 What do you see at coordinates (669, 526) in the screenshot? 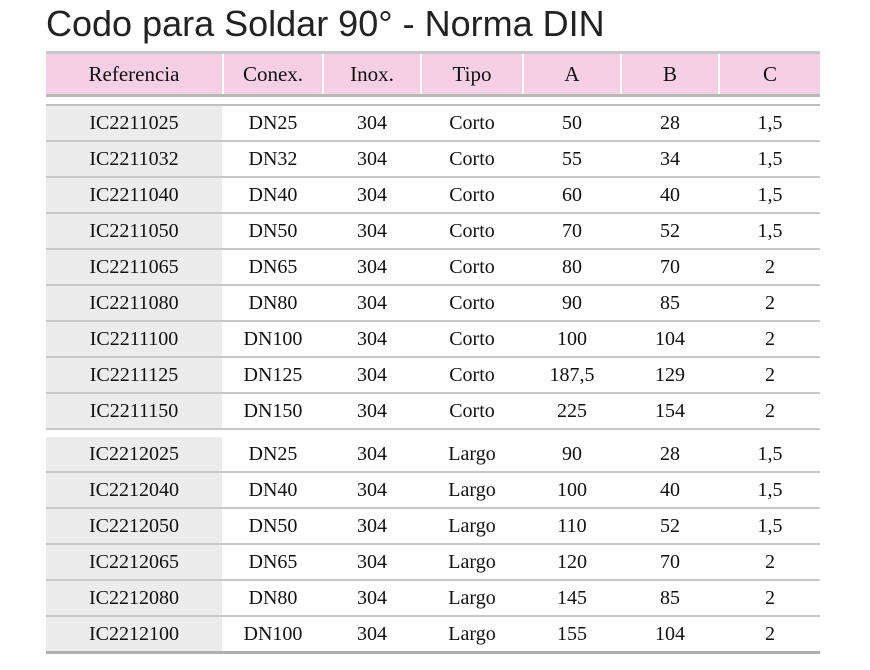
I see `cell-b: 52` at bounding box center [669, 526].